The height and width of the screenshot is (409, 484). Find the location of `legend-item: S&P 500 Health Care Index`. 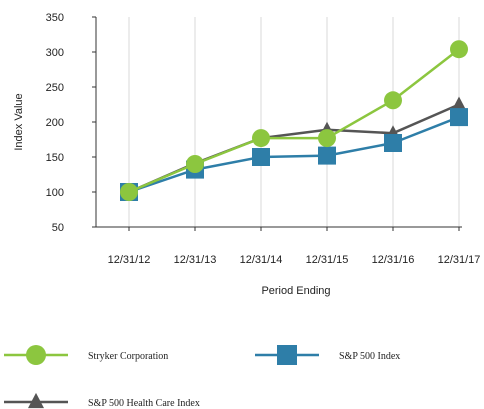

legend-item: S&P 500 Health Care Index is located at coordinates (102, 400).